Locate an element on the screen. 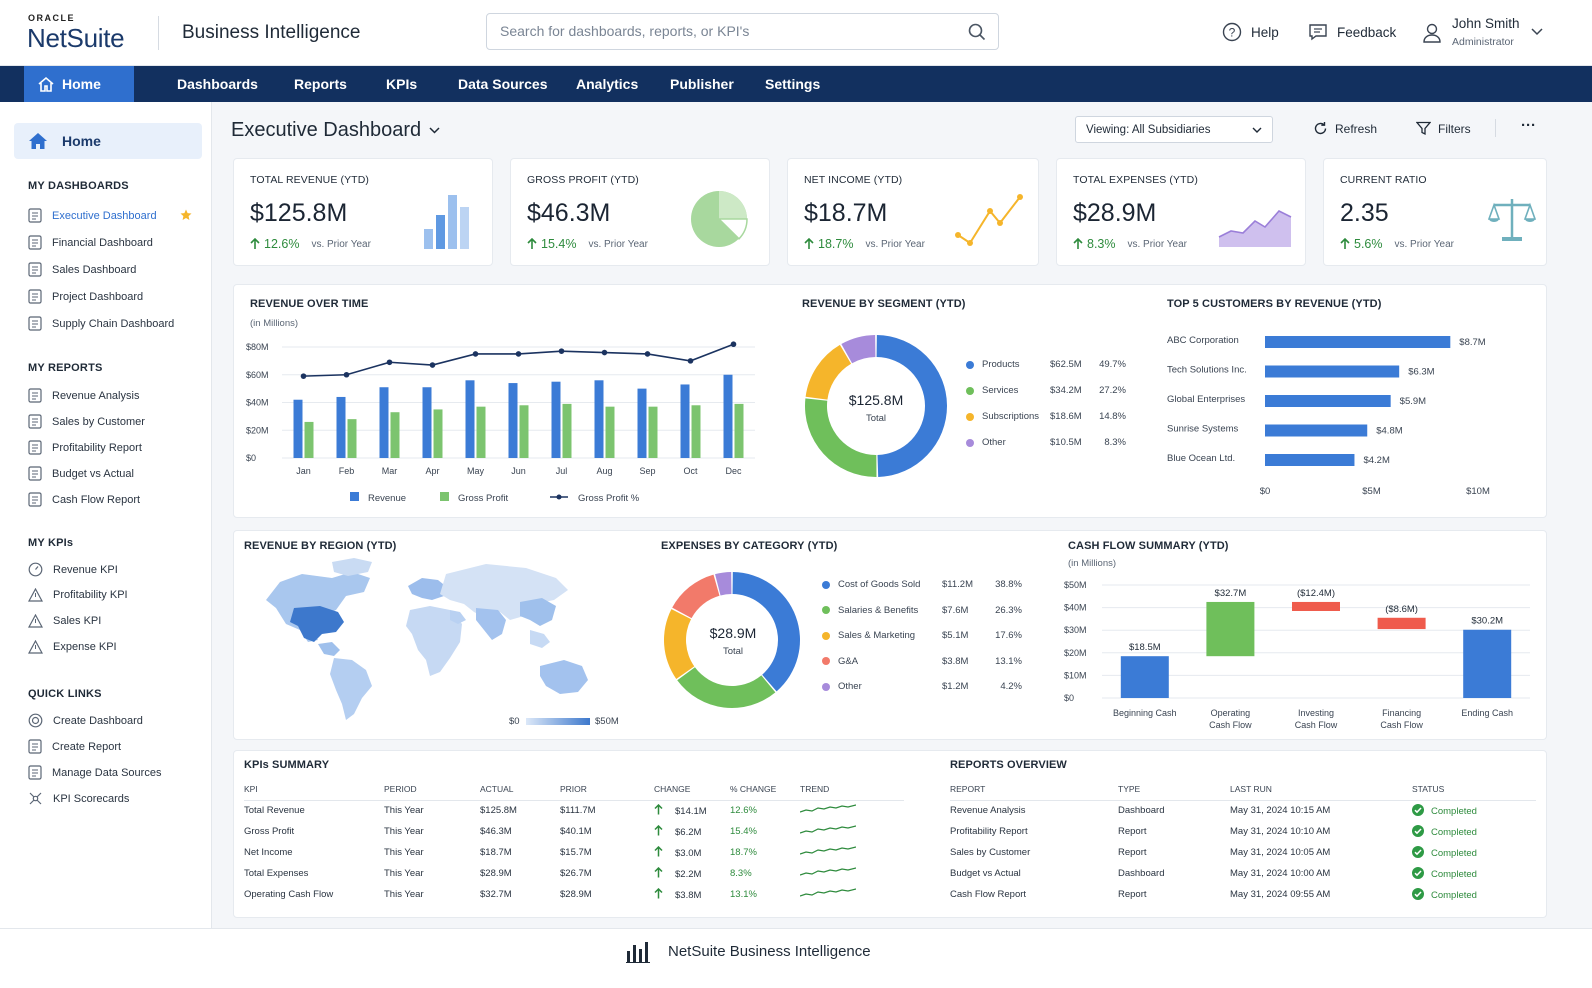 This screenshot has height=988, width=1592. star-icon is located at coordinates (186, 215).